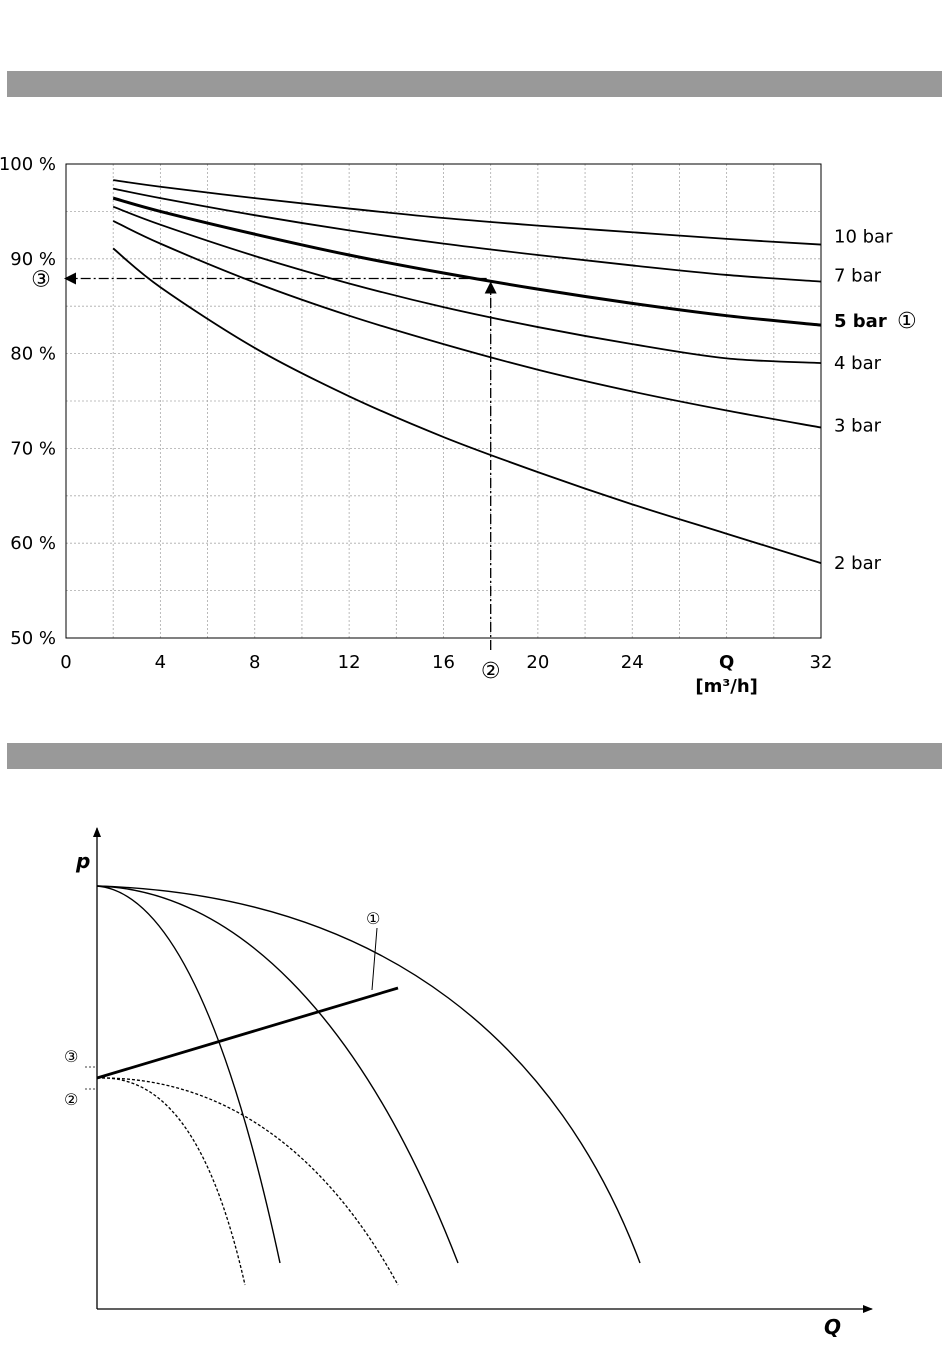 This screenshot has height=1360, width=950. Describe the element at coordinates (858, 276) in the screenshot. I see `series-label-7-bar: 7 bar` at that location.